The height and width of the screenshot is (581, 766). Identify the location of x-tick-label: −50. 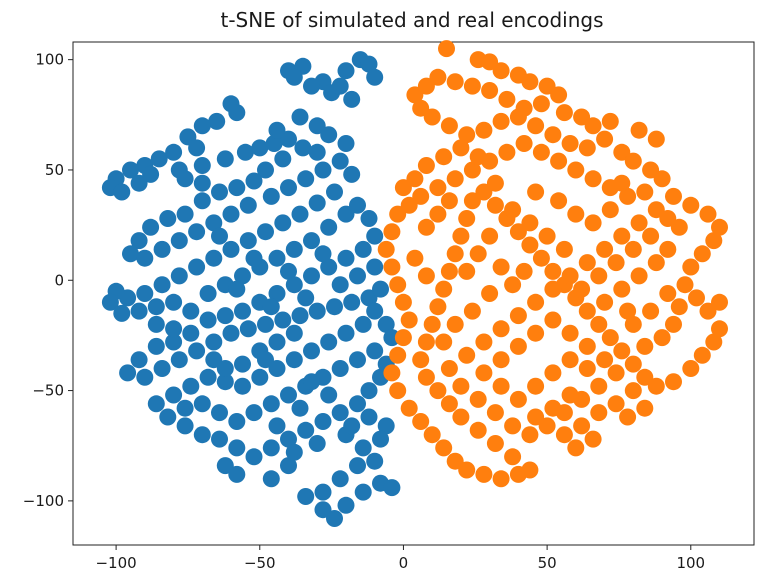
(260, 563).